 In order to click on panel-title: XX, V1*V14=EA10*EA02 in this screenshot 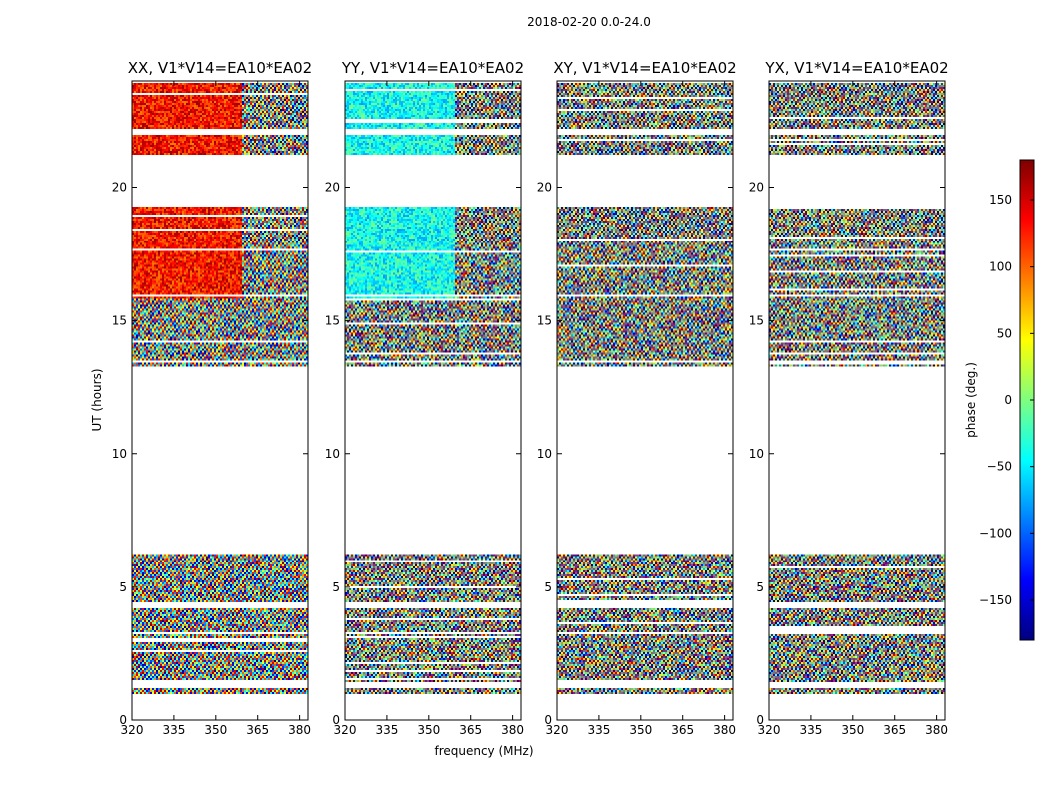, I will do `click(220, 68)`.